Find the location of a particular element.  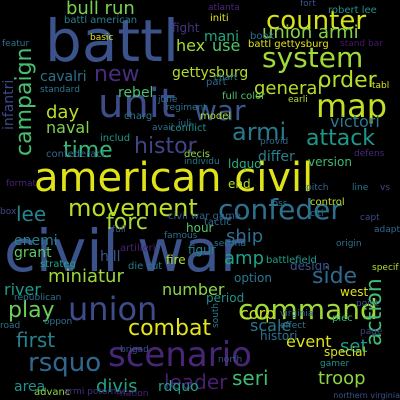

cloud-word: battl is located at coordinates (112, 41).